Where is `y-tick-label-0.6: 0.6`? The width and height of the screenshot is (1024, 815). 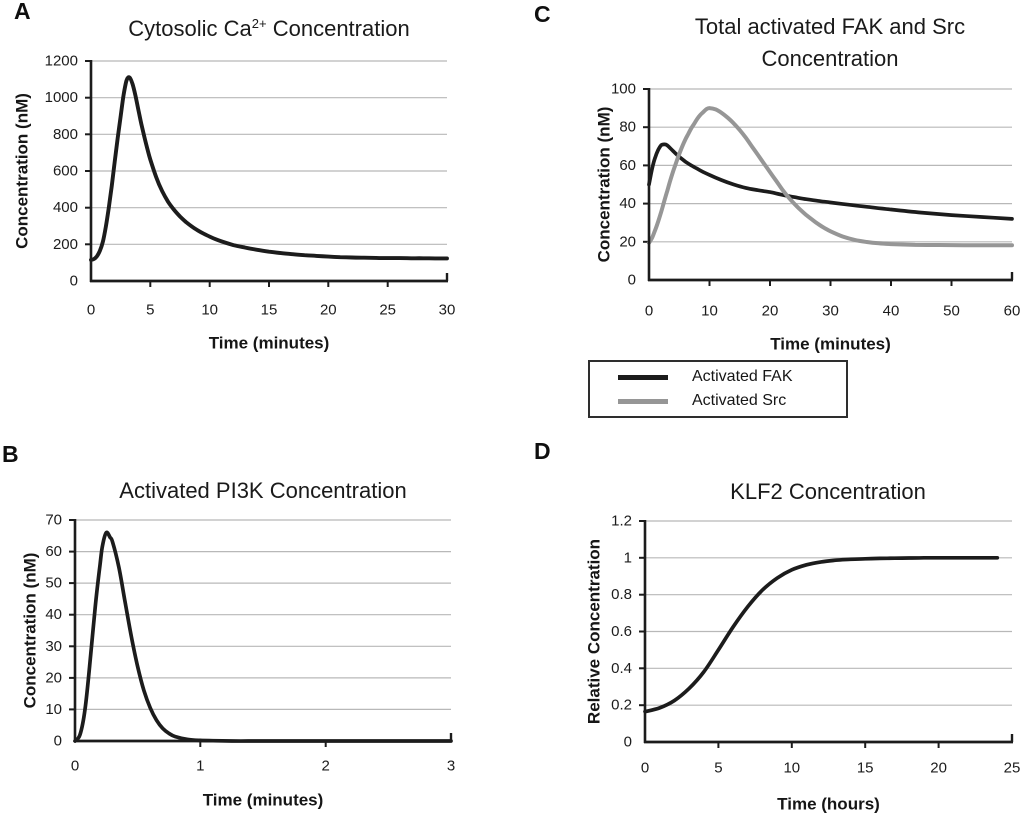
y-tick-label-0.6: 0.6 is located at coordinates (621, 631).